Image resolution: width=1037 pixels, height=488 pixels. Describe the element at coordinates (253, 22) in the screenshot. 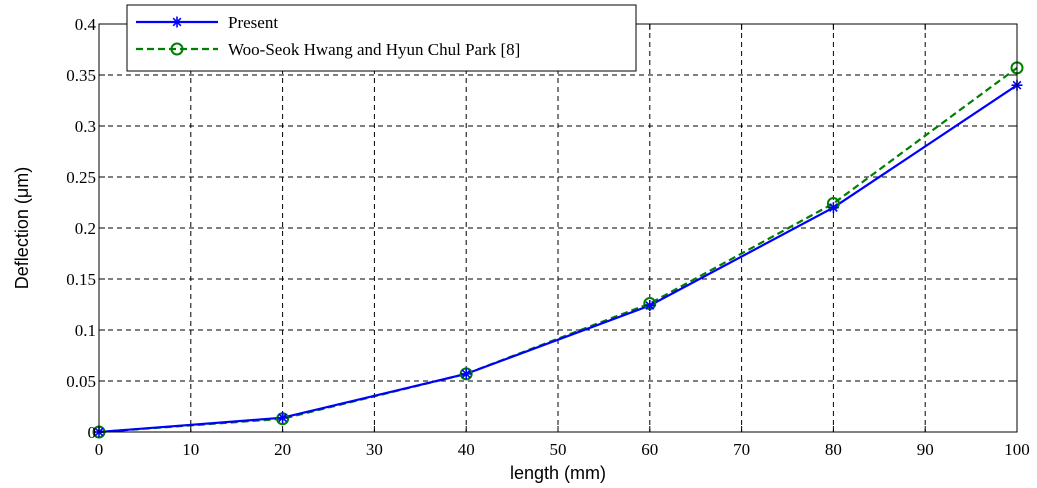

I see `legend-label-0: Present` at that location.